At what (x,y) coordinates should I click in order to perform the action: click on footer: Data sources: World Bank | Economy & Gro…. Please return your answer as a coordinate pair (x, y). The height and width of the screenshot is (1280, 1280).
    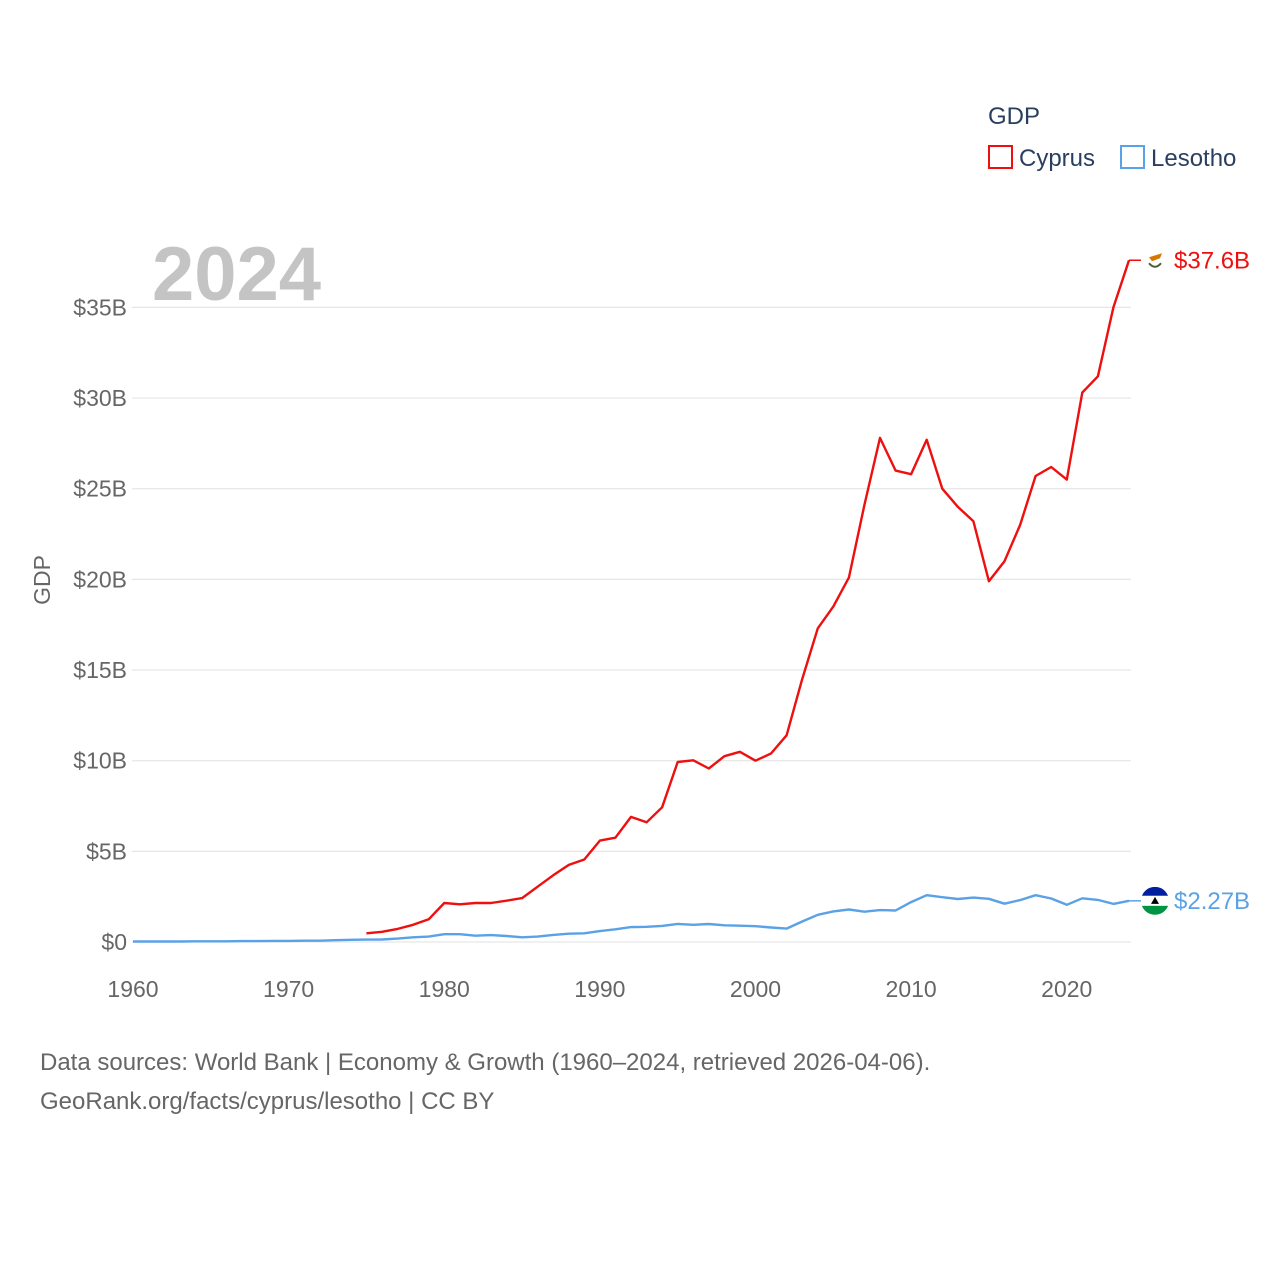
    Looking at the image, I should click on (485, 1082).